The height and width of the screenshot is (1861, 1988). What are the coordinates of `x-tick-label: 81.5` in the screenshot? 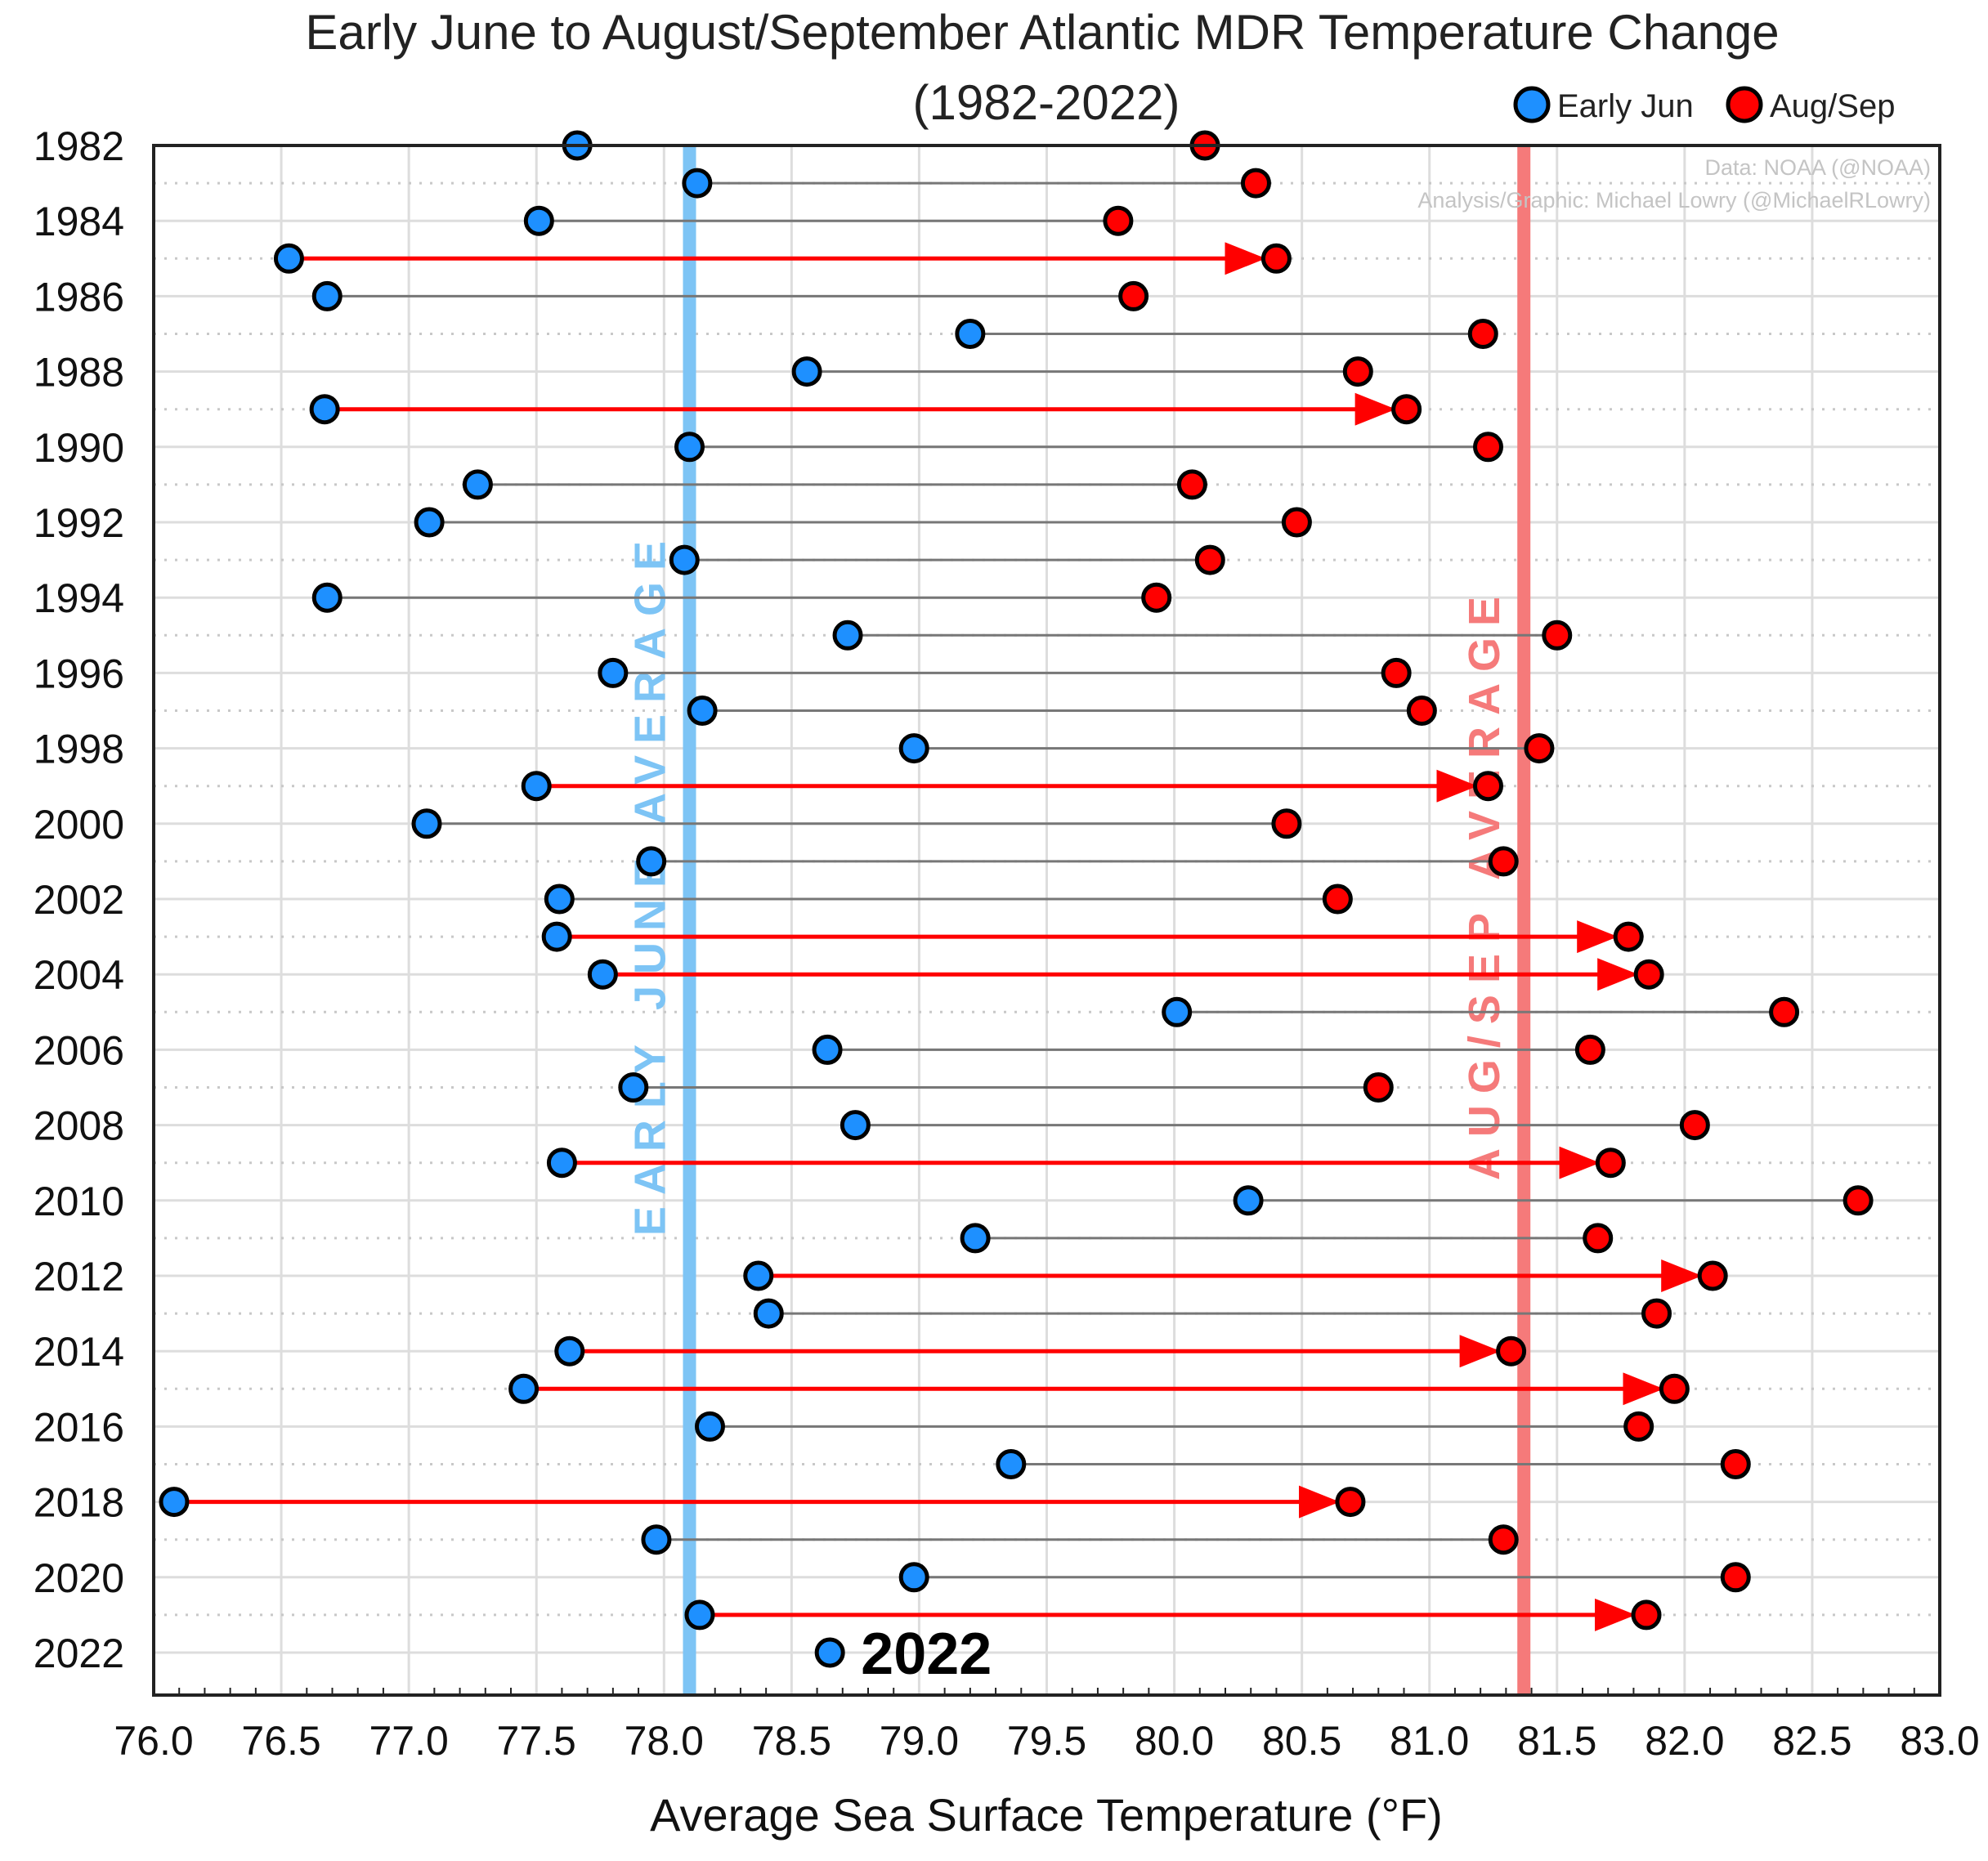 It's located at (1556, 1741).